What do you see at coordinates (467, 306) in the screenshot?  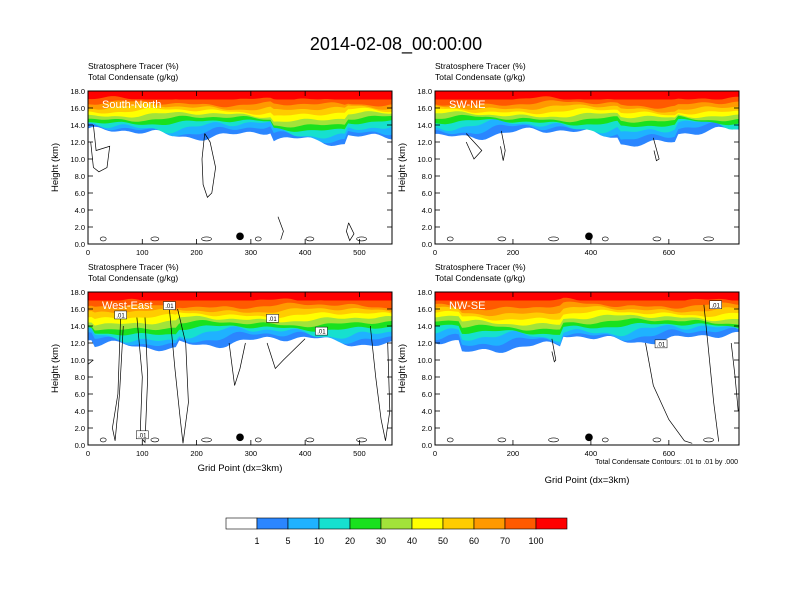 I see `panel-label: NW-SE` at bounding box center [467, 306].